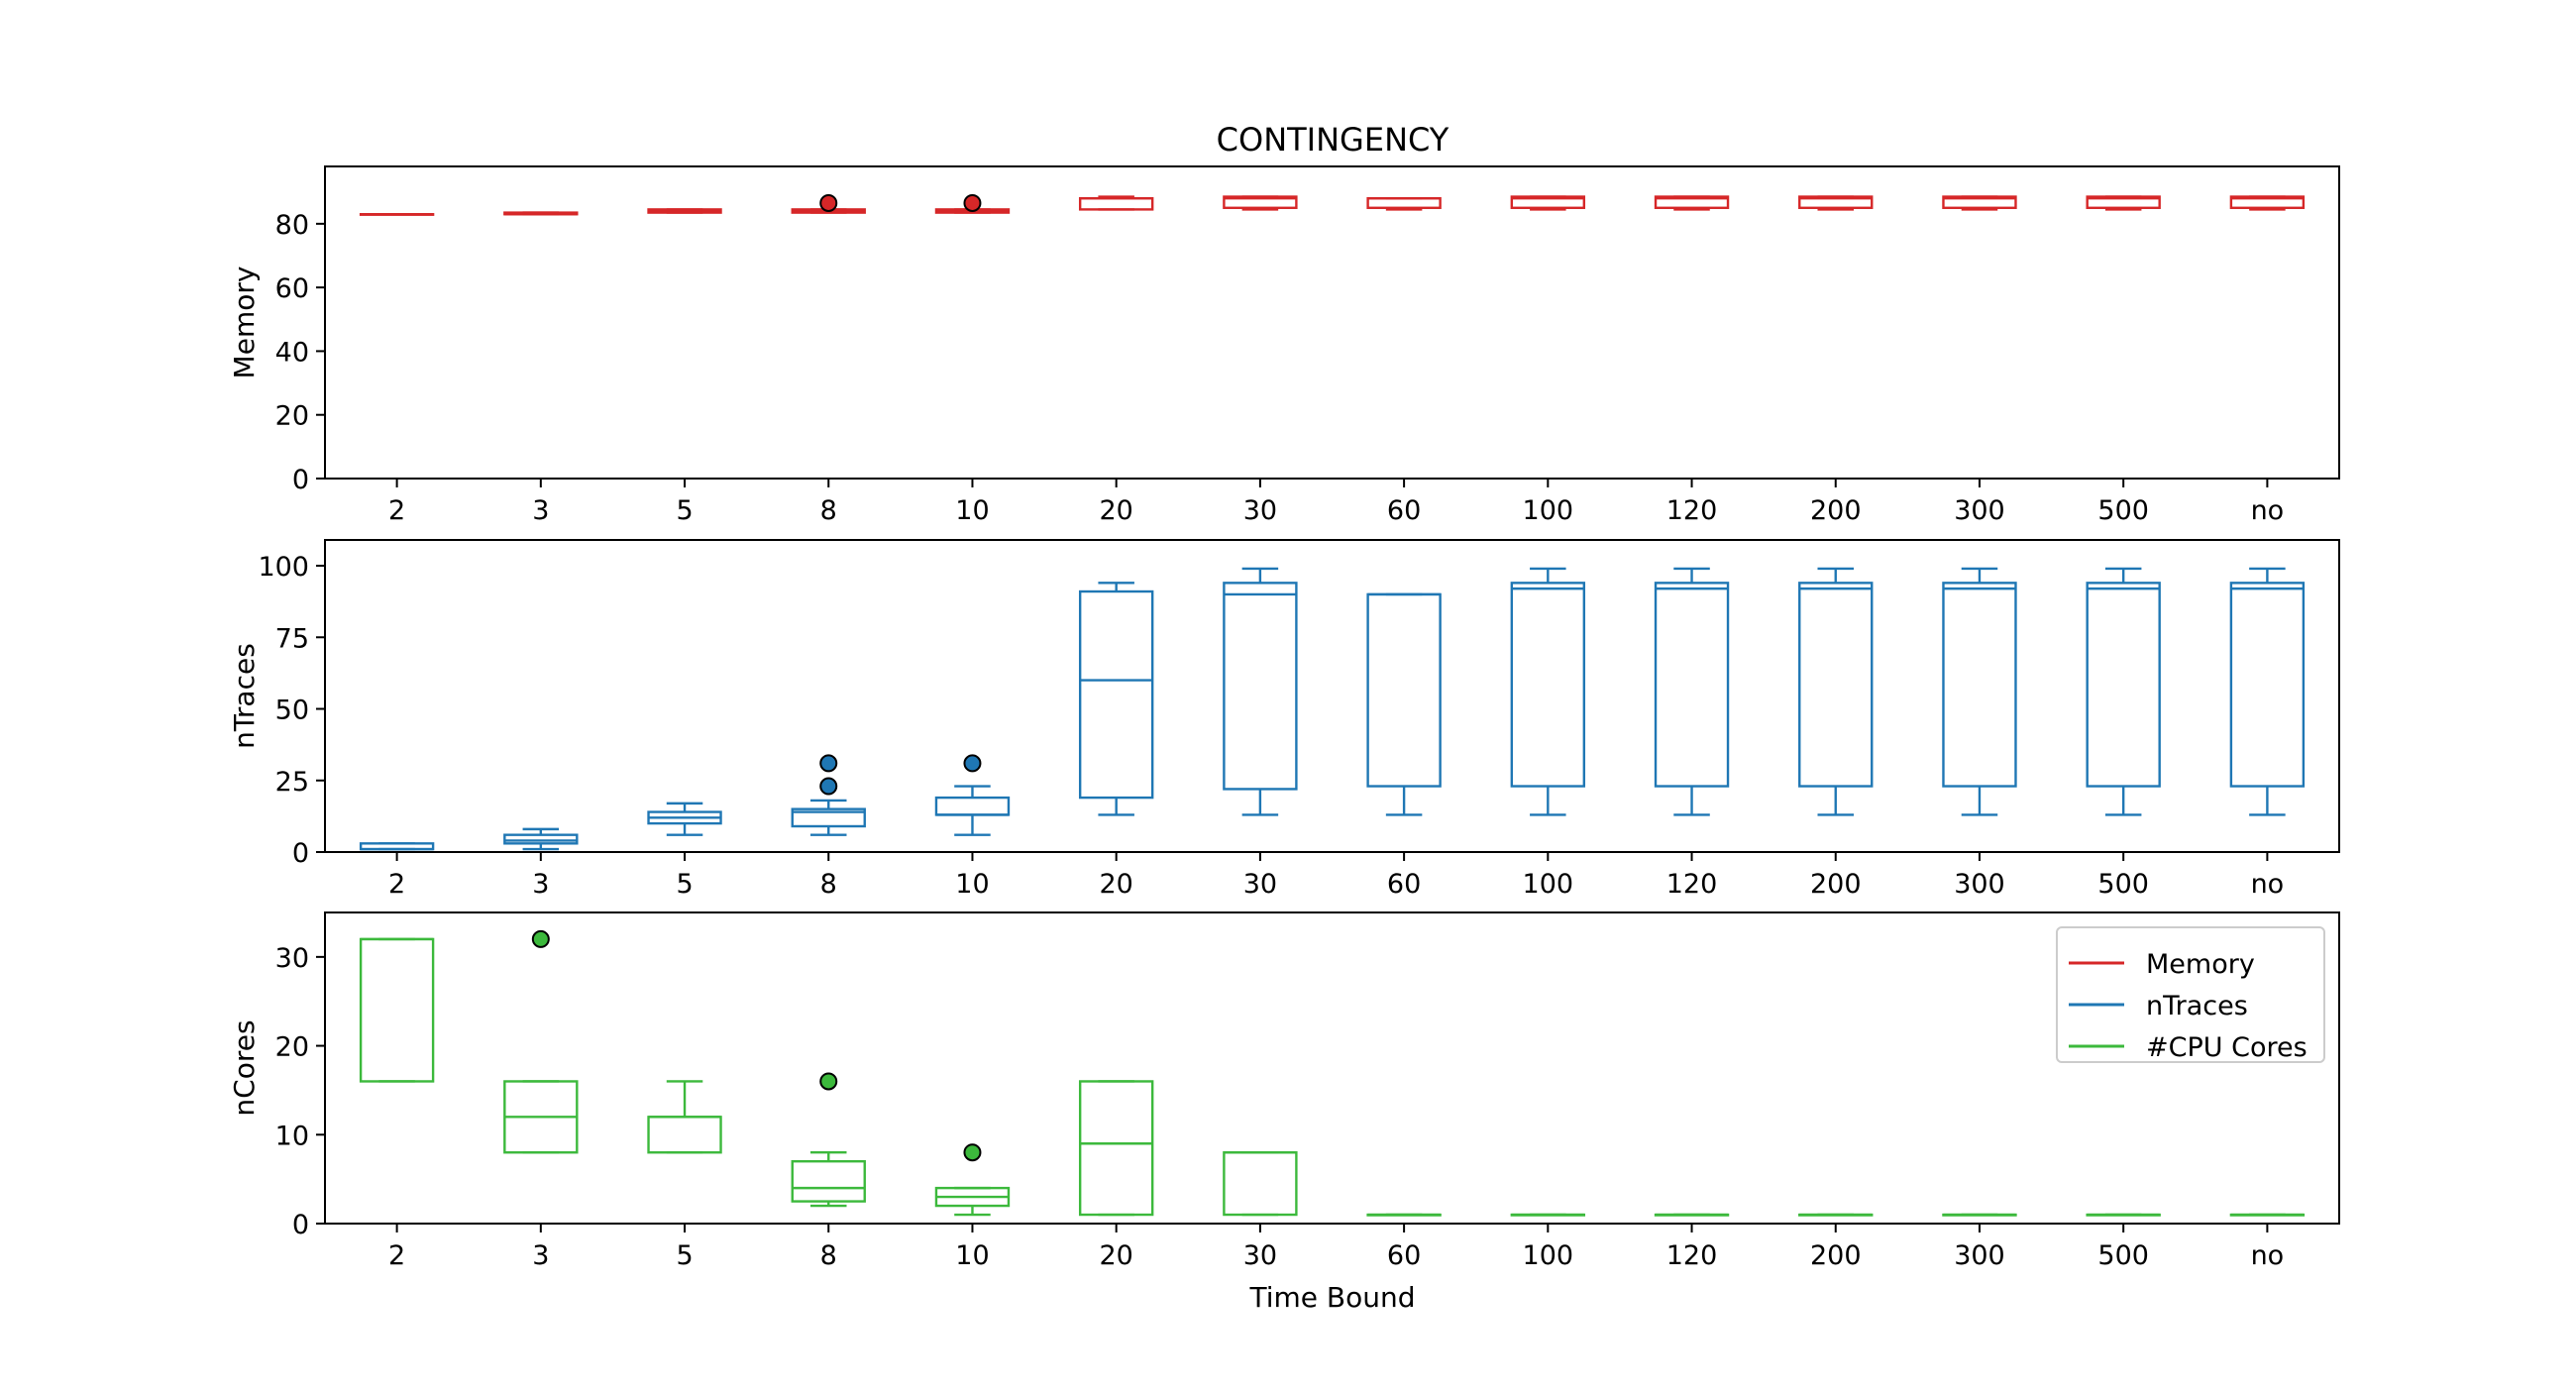  What do you see at coordinates (292, 353) in the screenshot?
I see `y-tick-label: 40` at bounding box center [292, 353].